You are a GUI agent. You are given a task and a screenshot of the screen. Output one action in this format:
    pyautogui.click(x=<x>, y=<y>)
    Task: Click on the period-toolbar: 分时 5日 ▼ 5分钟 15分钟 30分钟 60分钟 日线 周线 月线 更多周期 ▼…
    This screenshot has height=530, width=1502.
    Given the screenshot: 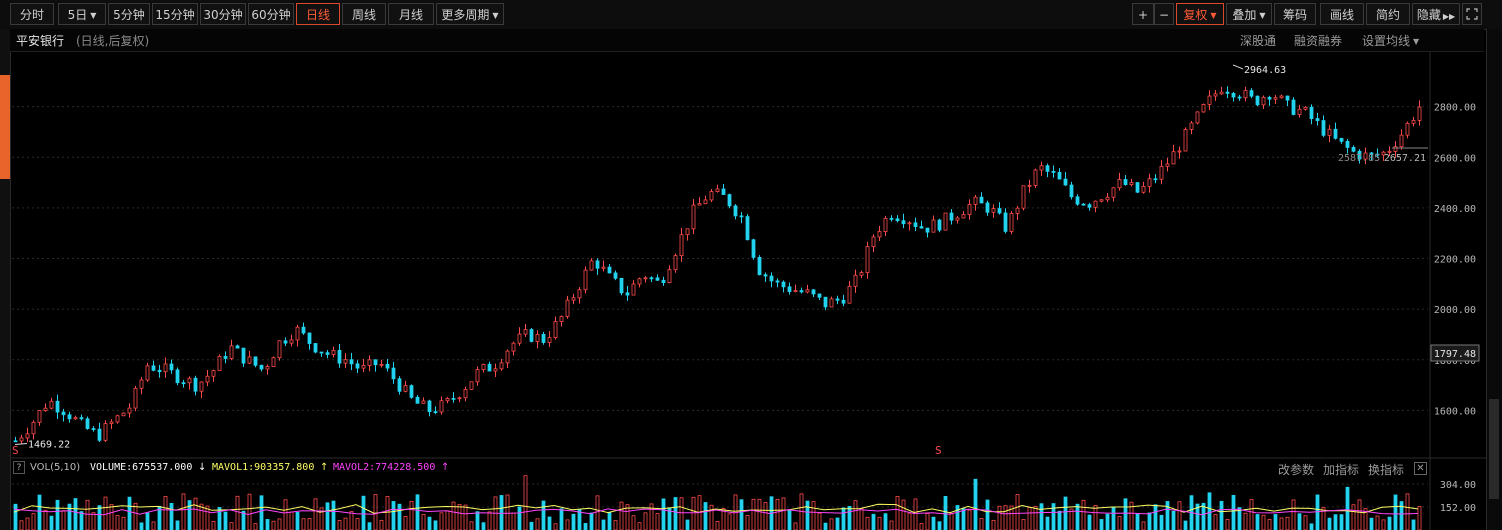 What is the action you would take?
    pyautogui.click(x=751, y=15)
    